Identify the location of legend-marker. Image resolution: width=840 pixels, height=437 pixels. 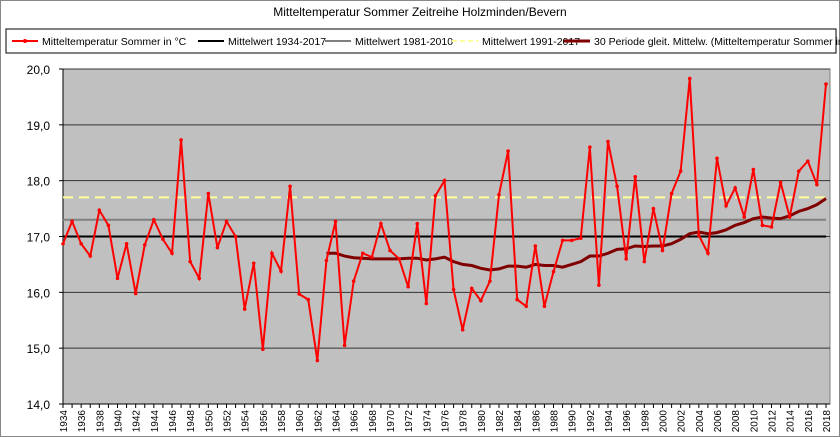
(25, 41).